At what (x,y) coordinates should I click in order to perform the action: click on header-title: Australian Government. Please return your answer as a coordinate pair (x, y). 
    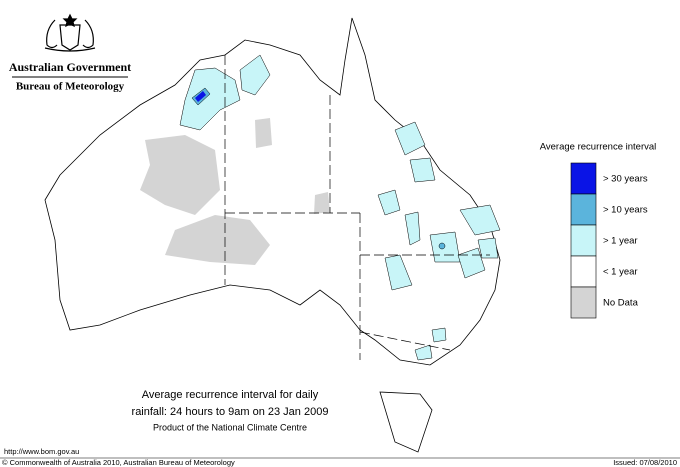
    Looking at the image, I should click on (70, 67).